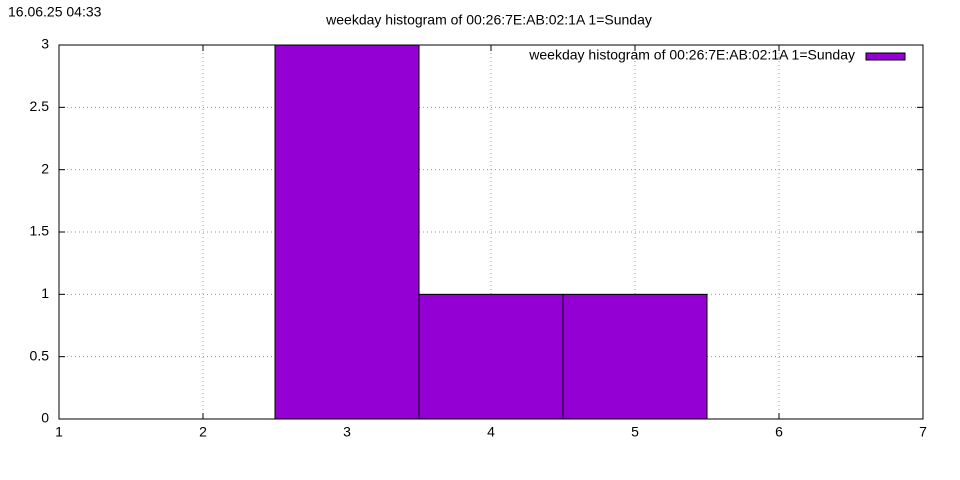 The image size is (960, 480). What do you see at coordinates (40, 231) in the screenshot?
I see `y-tick-label: 1.5` at bounding box center [40, 231].